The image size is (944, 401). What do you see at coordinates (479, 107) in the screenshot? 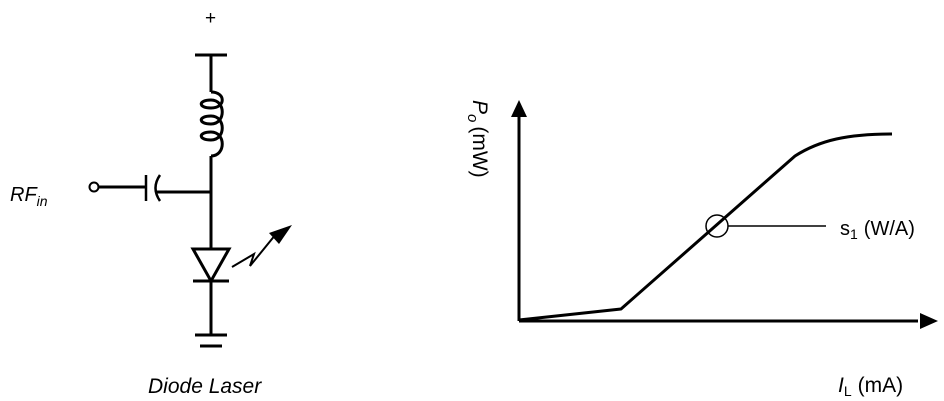
I see `y-axis-main: P` at bounding box center [479, 107].